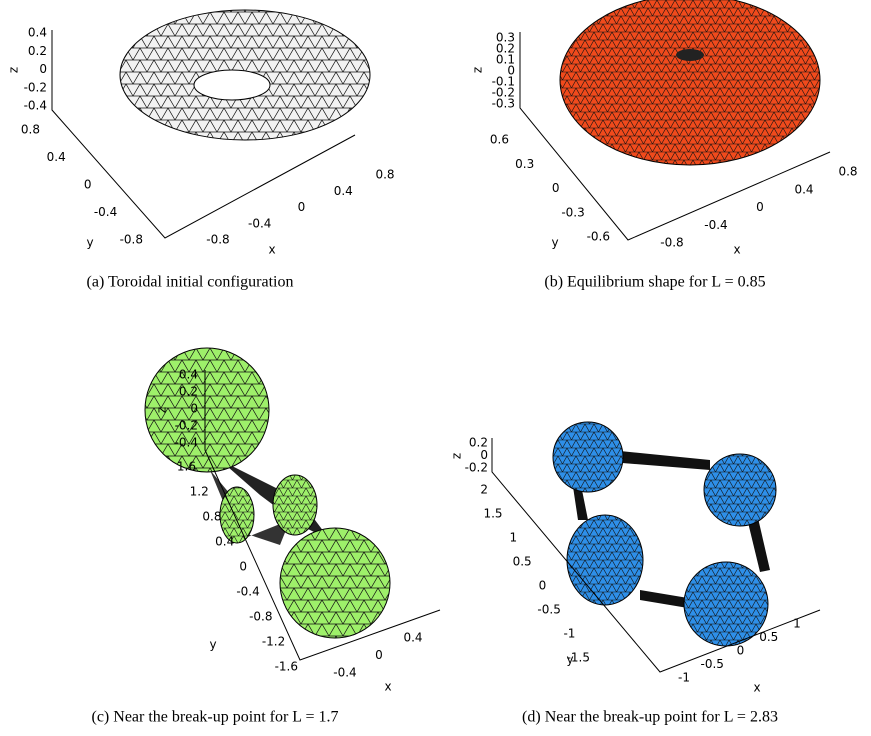  Describe the element at coordinates (215, 717) in the screenshot. I see `caption: (c) Near the break-up point for L = 1.7` at that location.